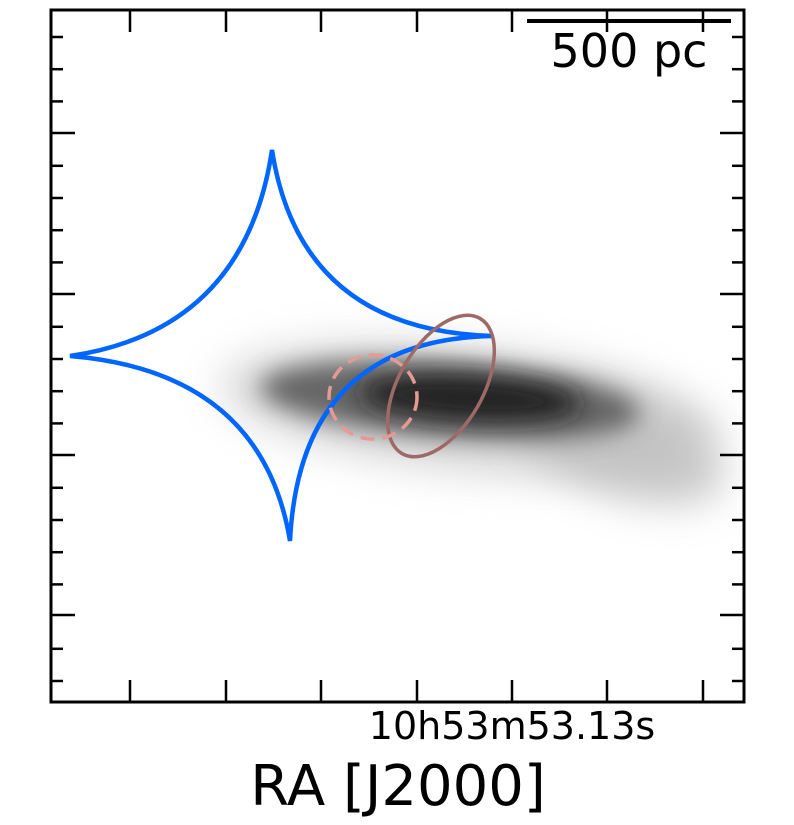 The image size is (794, 825). I want to click on x-axis-title: RA [J2000], so click(397, 786).